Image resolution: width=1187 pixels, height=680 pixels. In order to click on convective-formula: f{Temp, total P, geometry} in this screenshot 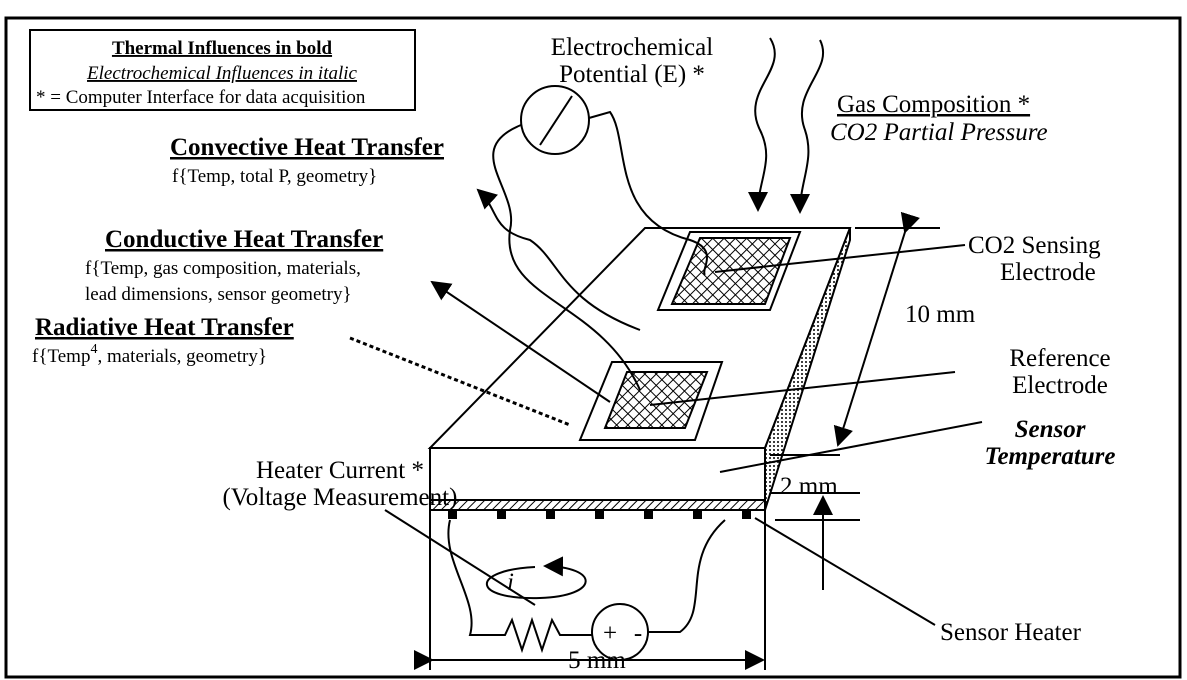, I will do `click(274, 176)`.